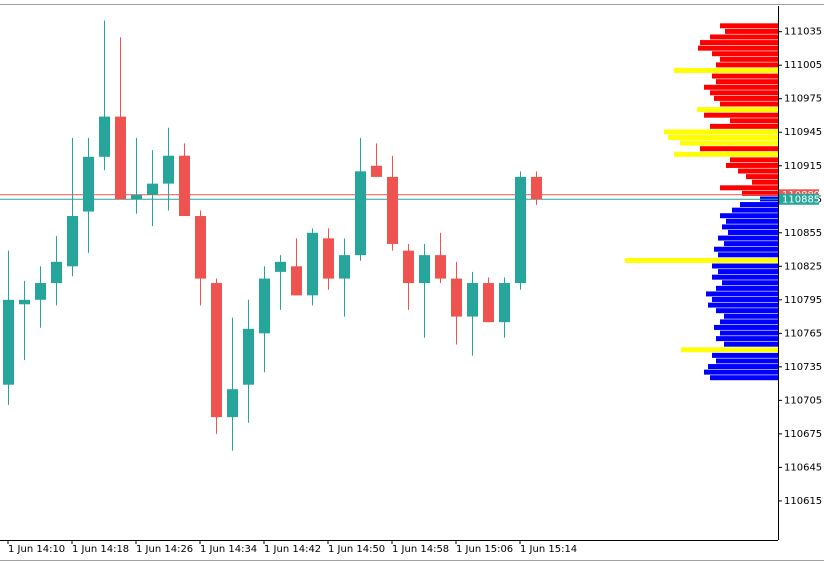  Describe the element at coordinates (803, 501) in the screenshot. I see `y-tick-label: 110615` at that location.